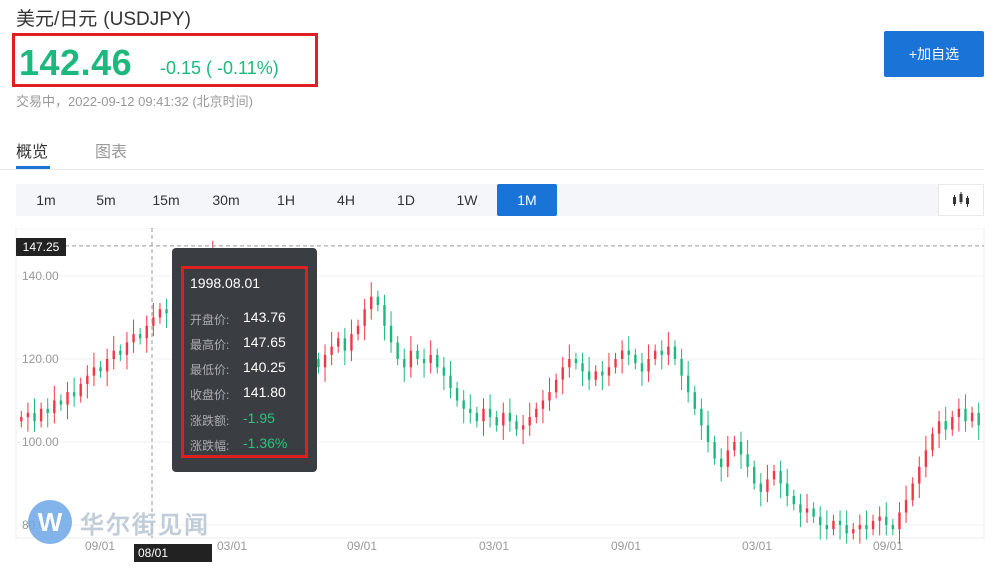 This screenshot has height=568, width=1000. Describe the element at coordinates (238, 368) in the screenshot. I see `tooltip-low: 最低价: 140.25` at that location.